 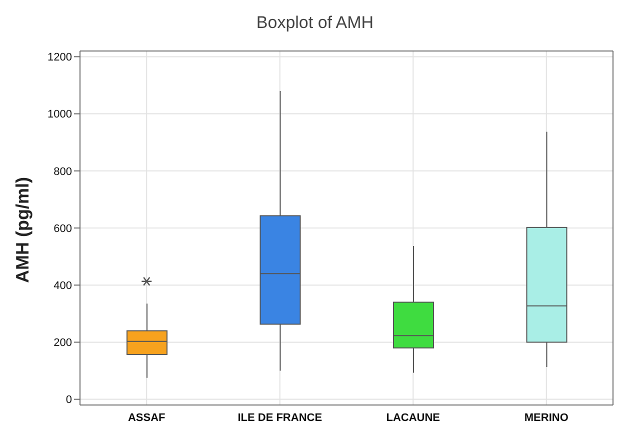 What do you see at coordinates (63, 343) in the screenshot?
I see `y-tick-label: 200` at bounding box center [63, 343].